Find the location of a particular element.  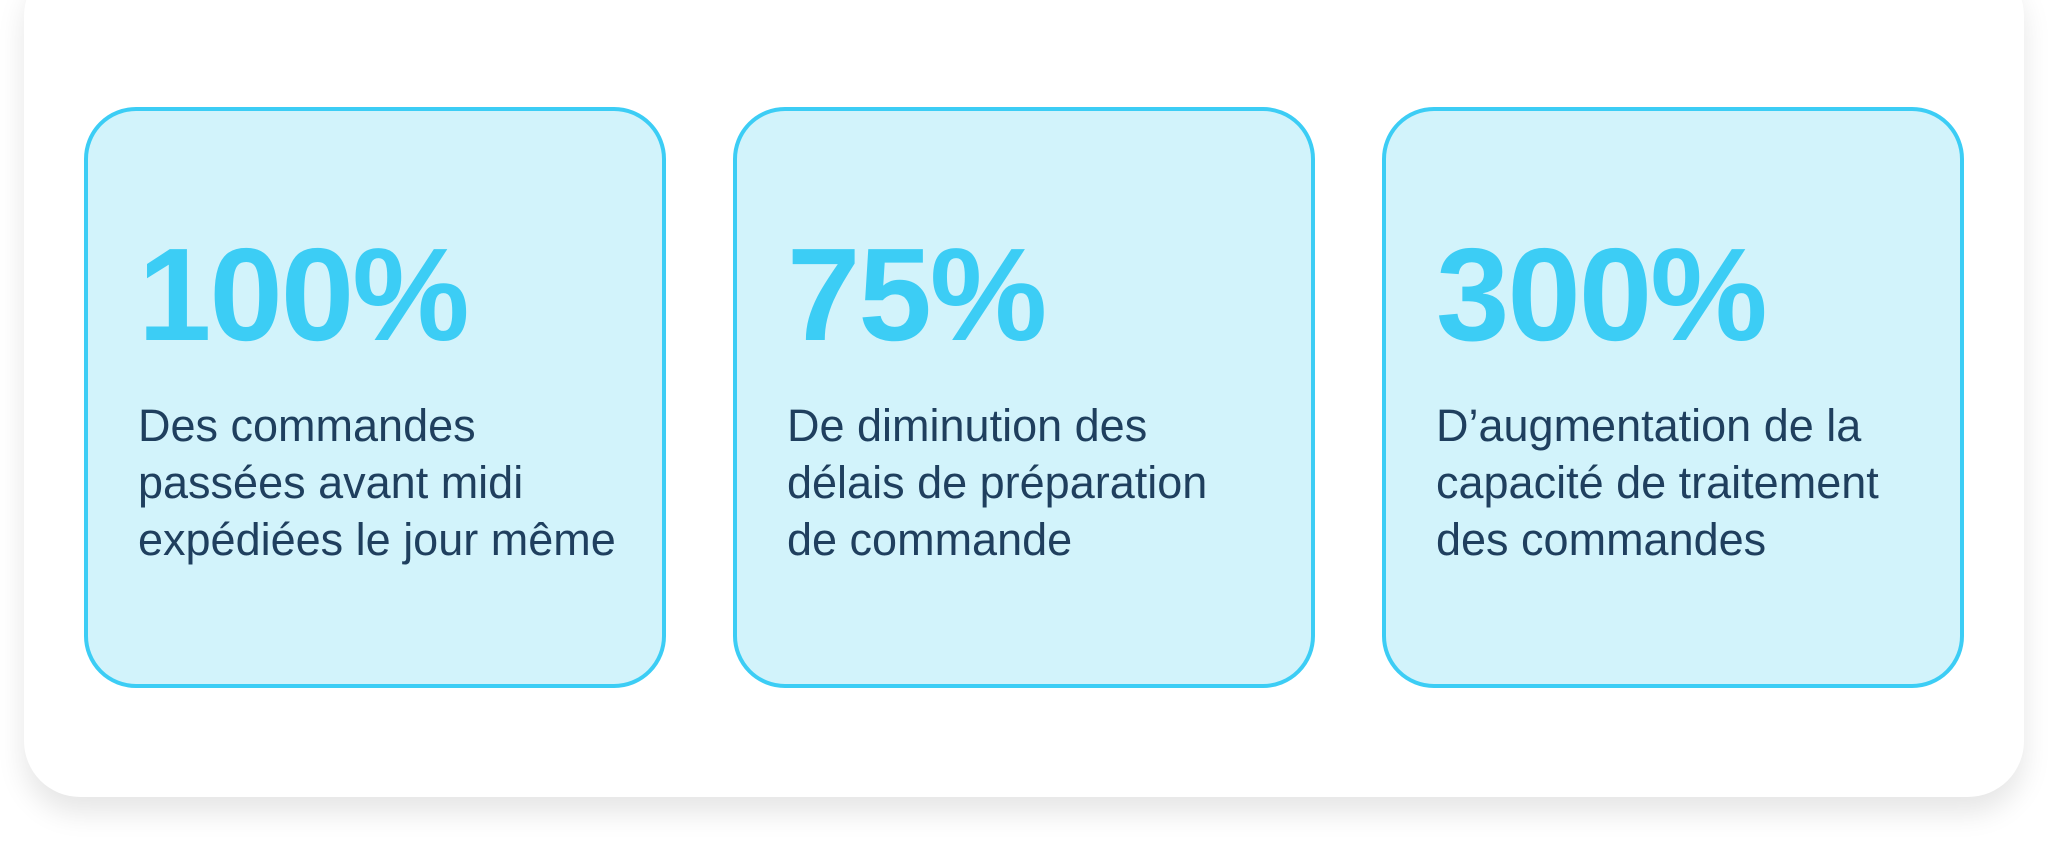

stat-value: 75% is located at coordinates (917, 294).